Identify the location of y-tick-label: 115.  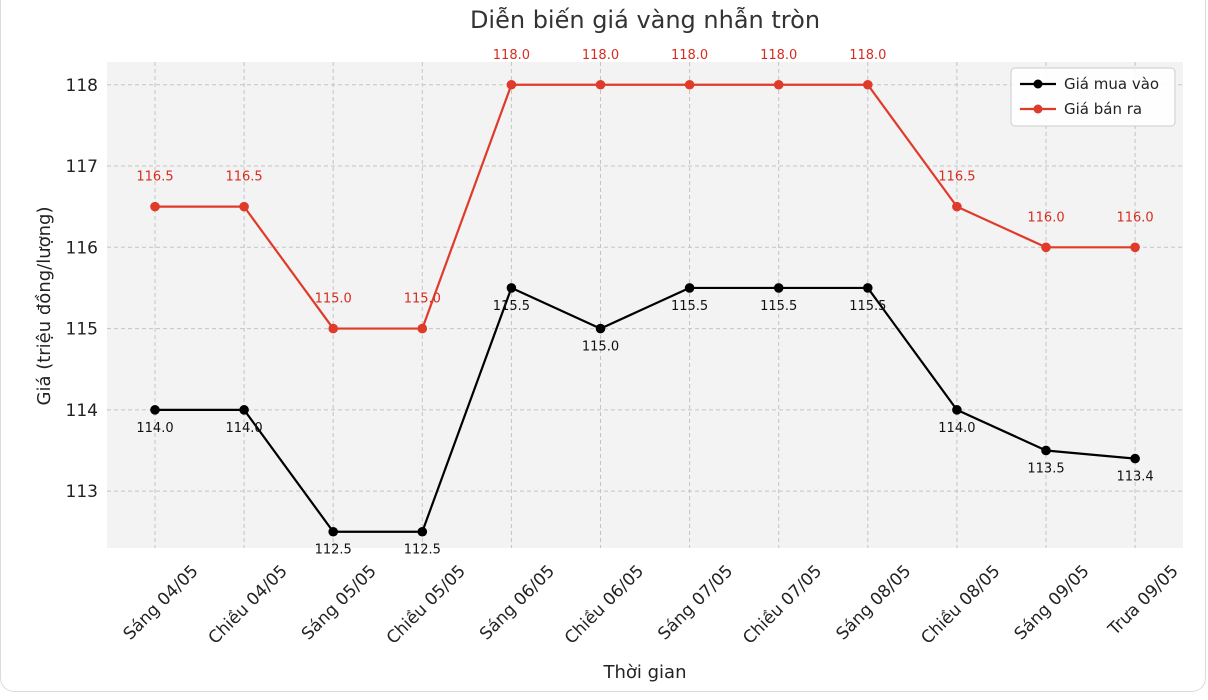
(82, 330).